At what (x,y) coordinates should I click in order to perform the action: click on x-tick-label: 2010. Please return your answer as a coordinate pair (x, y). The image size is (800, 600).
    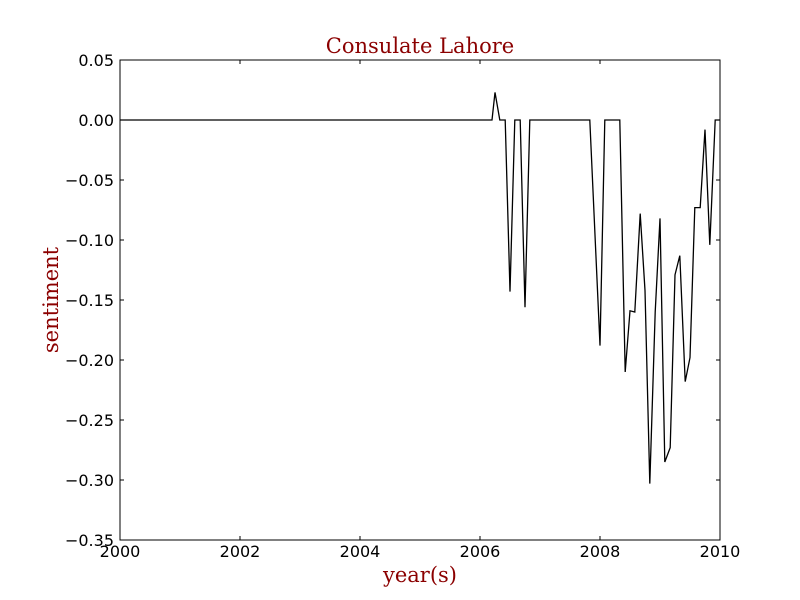
    Looking at the image, I should click on (720, 551).